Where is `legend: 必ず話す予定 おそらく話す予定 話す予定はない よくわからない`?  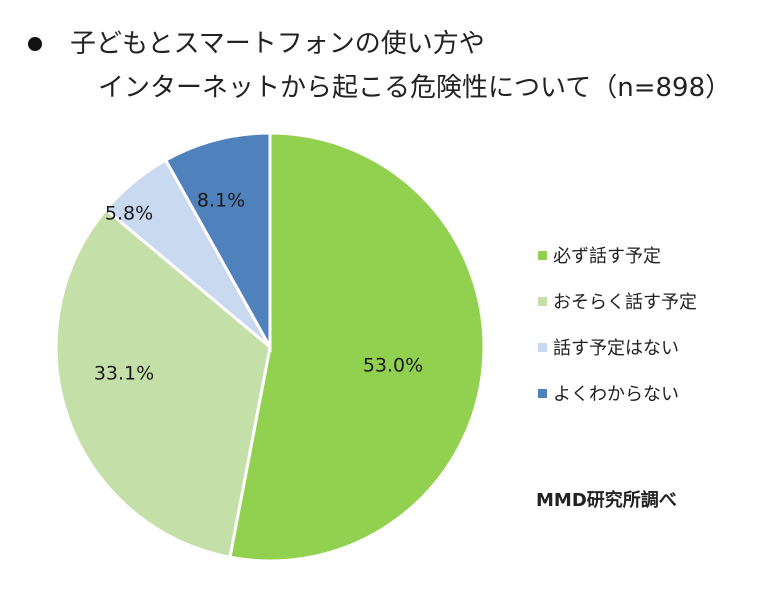
legend: 必ず話す予定 おそらく話す予定 話す予定はない よくわからない is located at coordinates (617, 324).